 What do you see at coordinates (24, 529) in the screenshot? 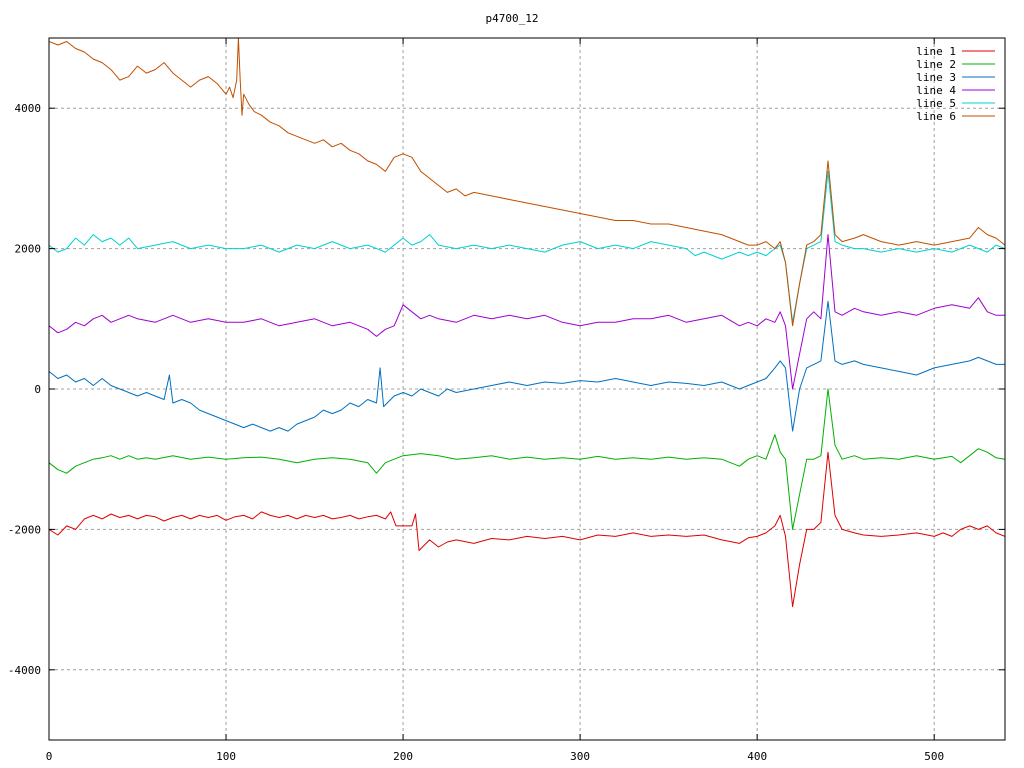
I see `y-tick-label: -2000` at bounding box center [24, 529].